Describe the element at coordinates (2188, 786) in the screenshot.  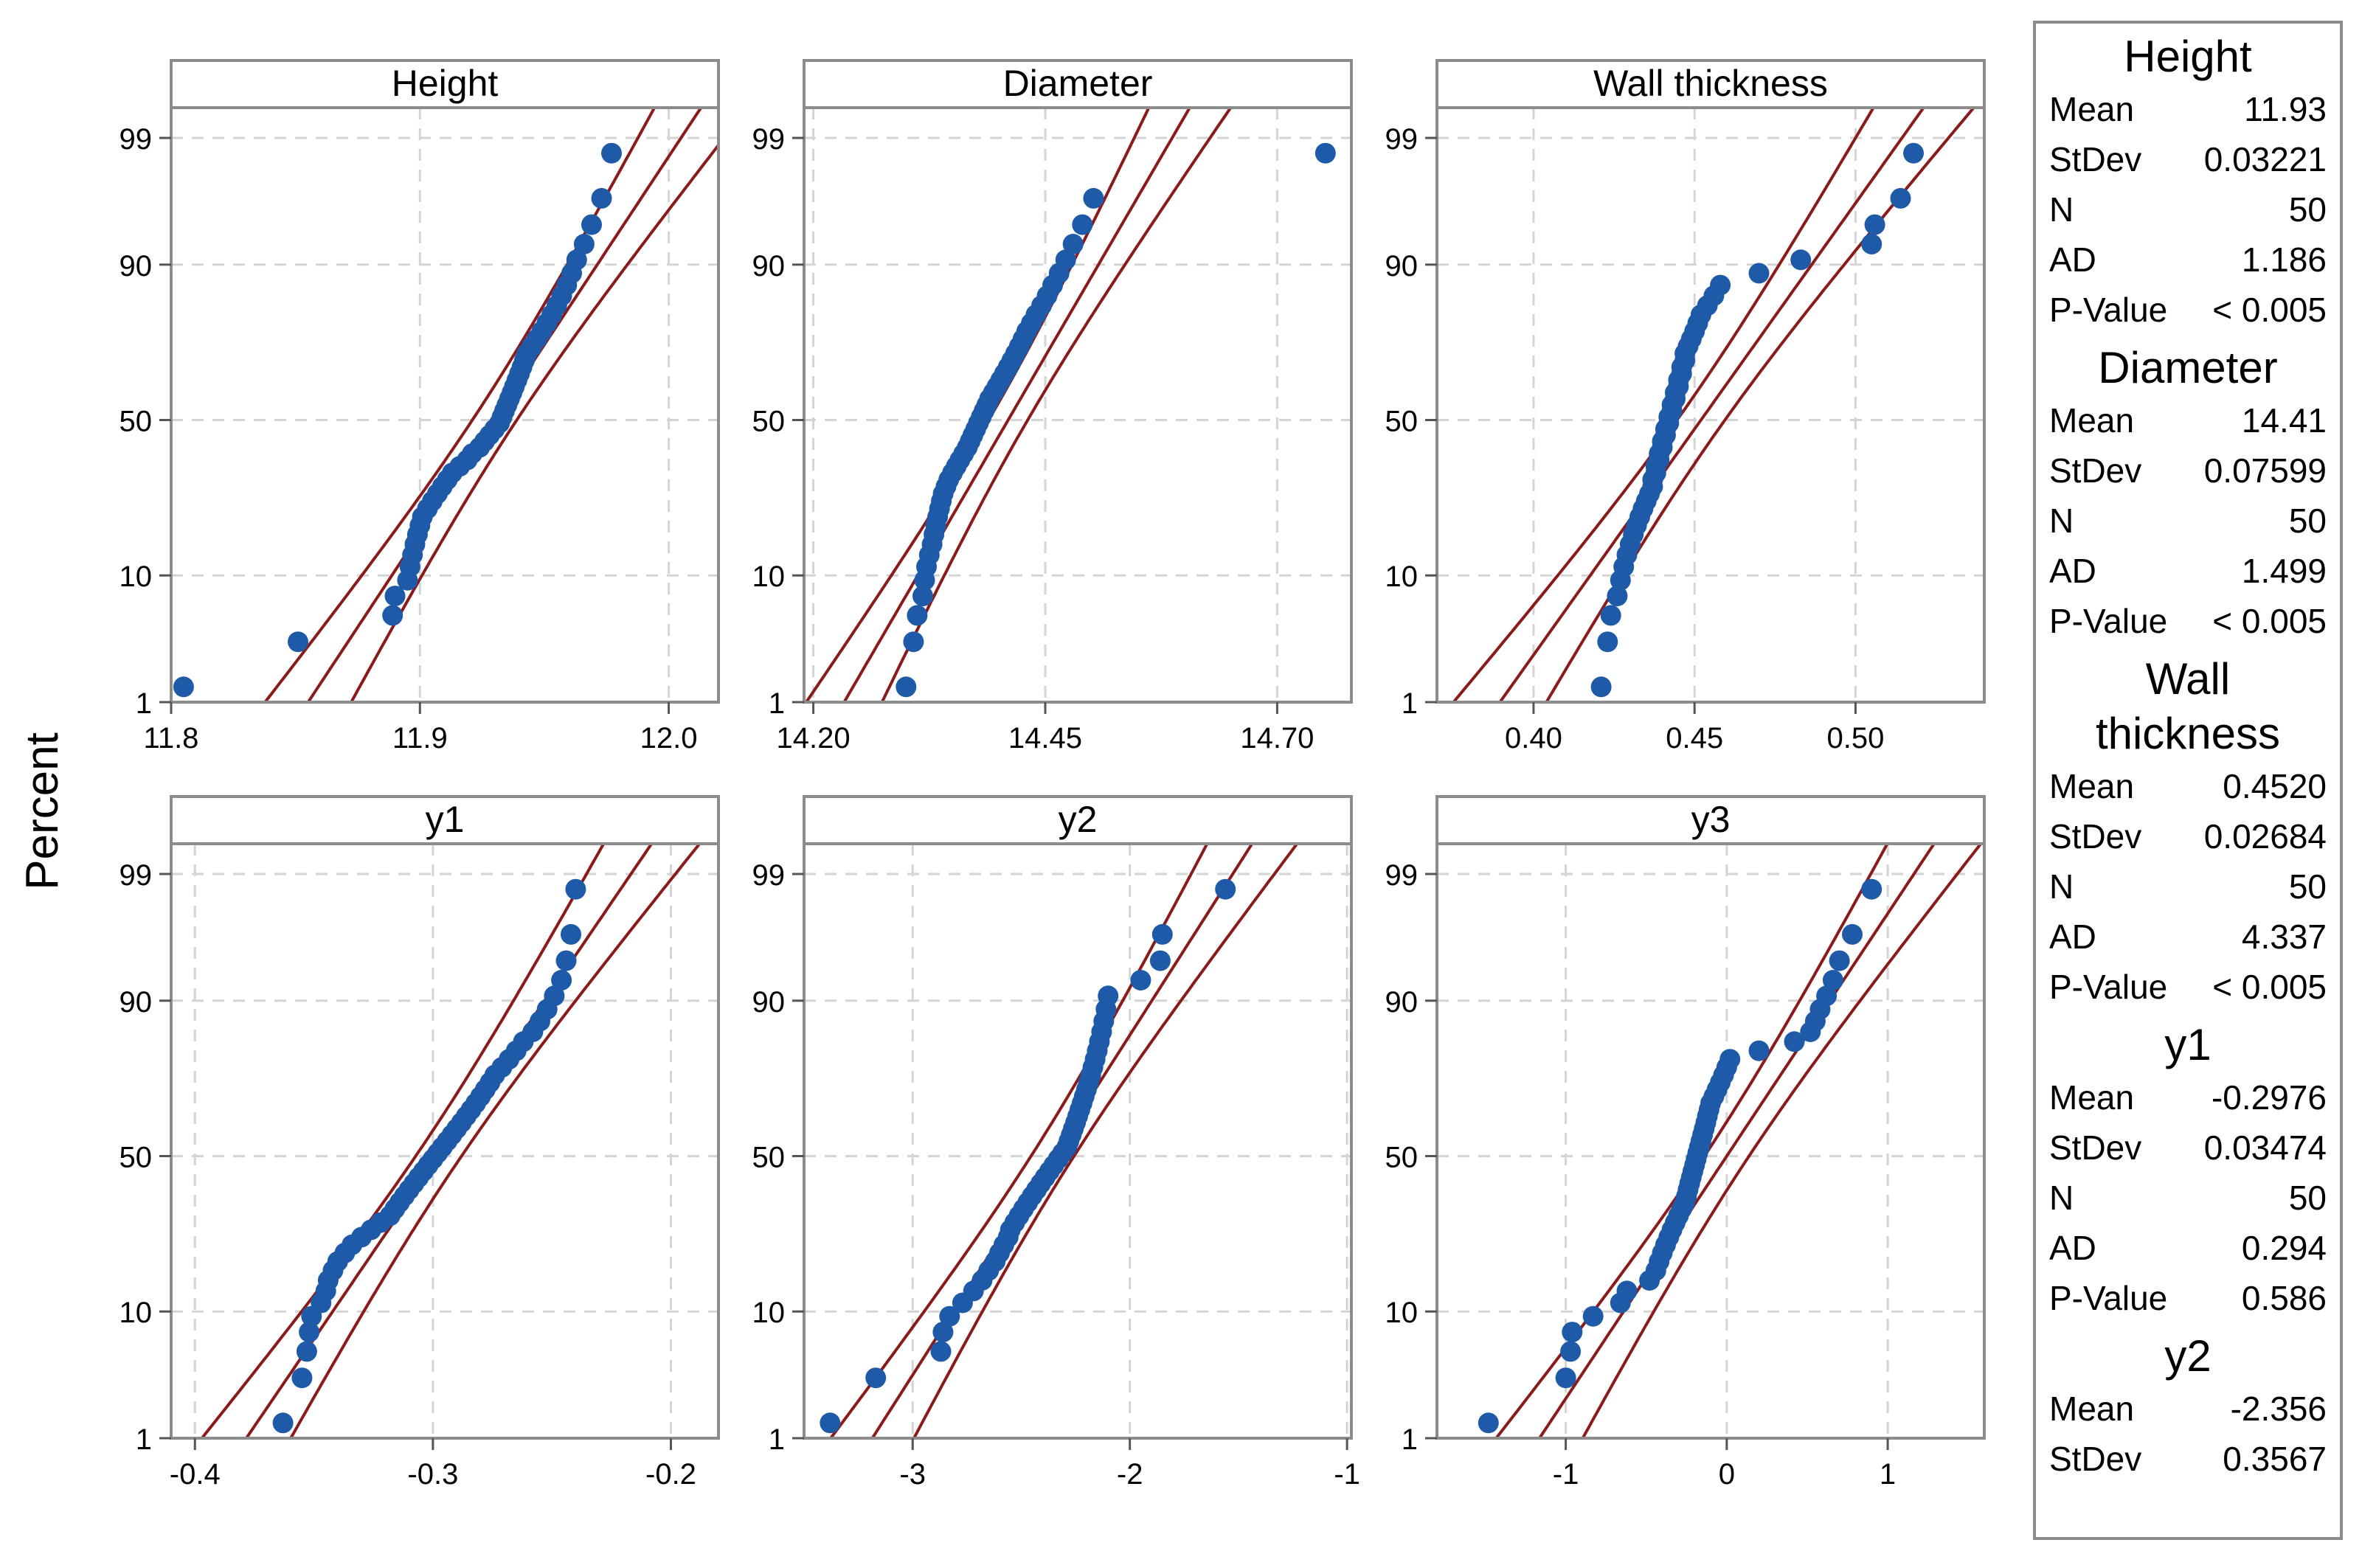
I see `stats-row: Mean 0.4520` at that location.